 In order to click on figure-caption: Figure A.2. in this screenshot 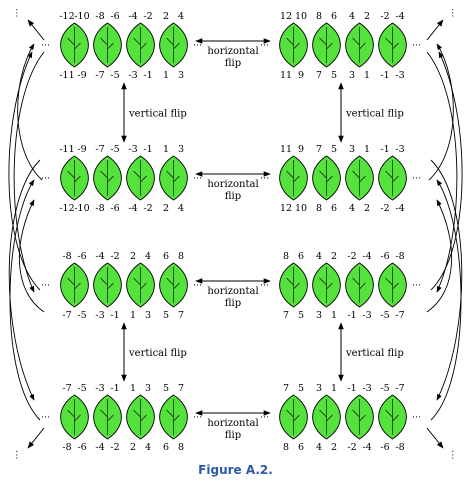, I will do `click(235, 470)`.